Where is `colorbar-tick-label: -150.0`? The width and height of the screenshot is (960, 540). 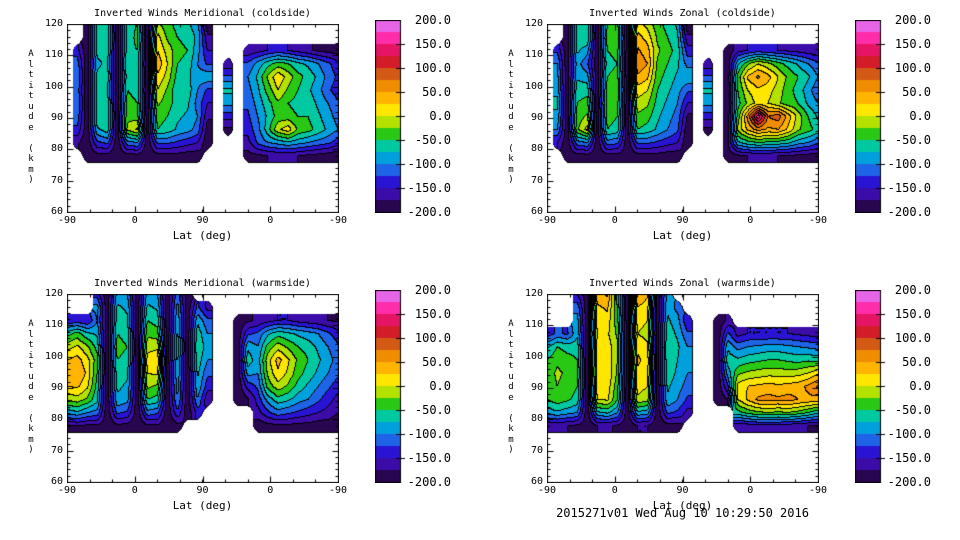 colorbar-tick-label: -150.0 is located at coordinates (909, 458).